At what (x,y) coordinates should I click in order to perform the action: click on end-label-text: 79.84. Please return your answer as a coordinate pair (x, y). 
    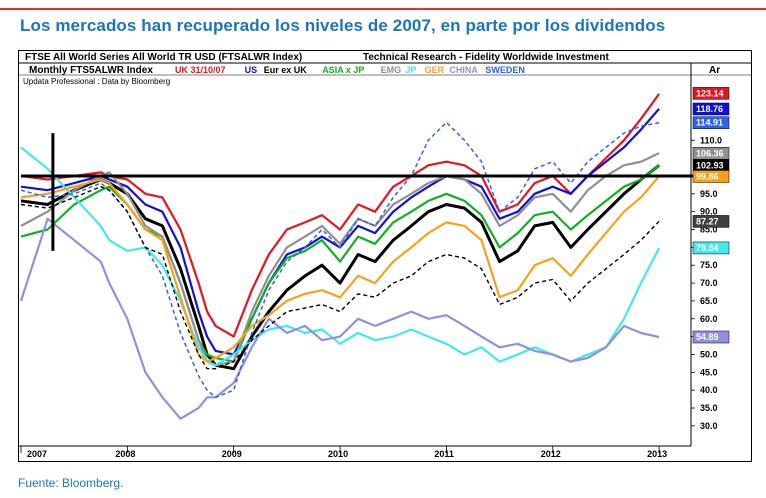
    Looking at the image, I should click on (707, 248).